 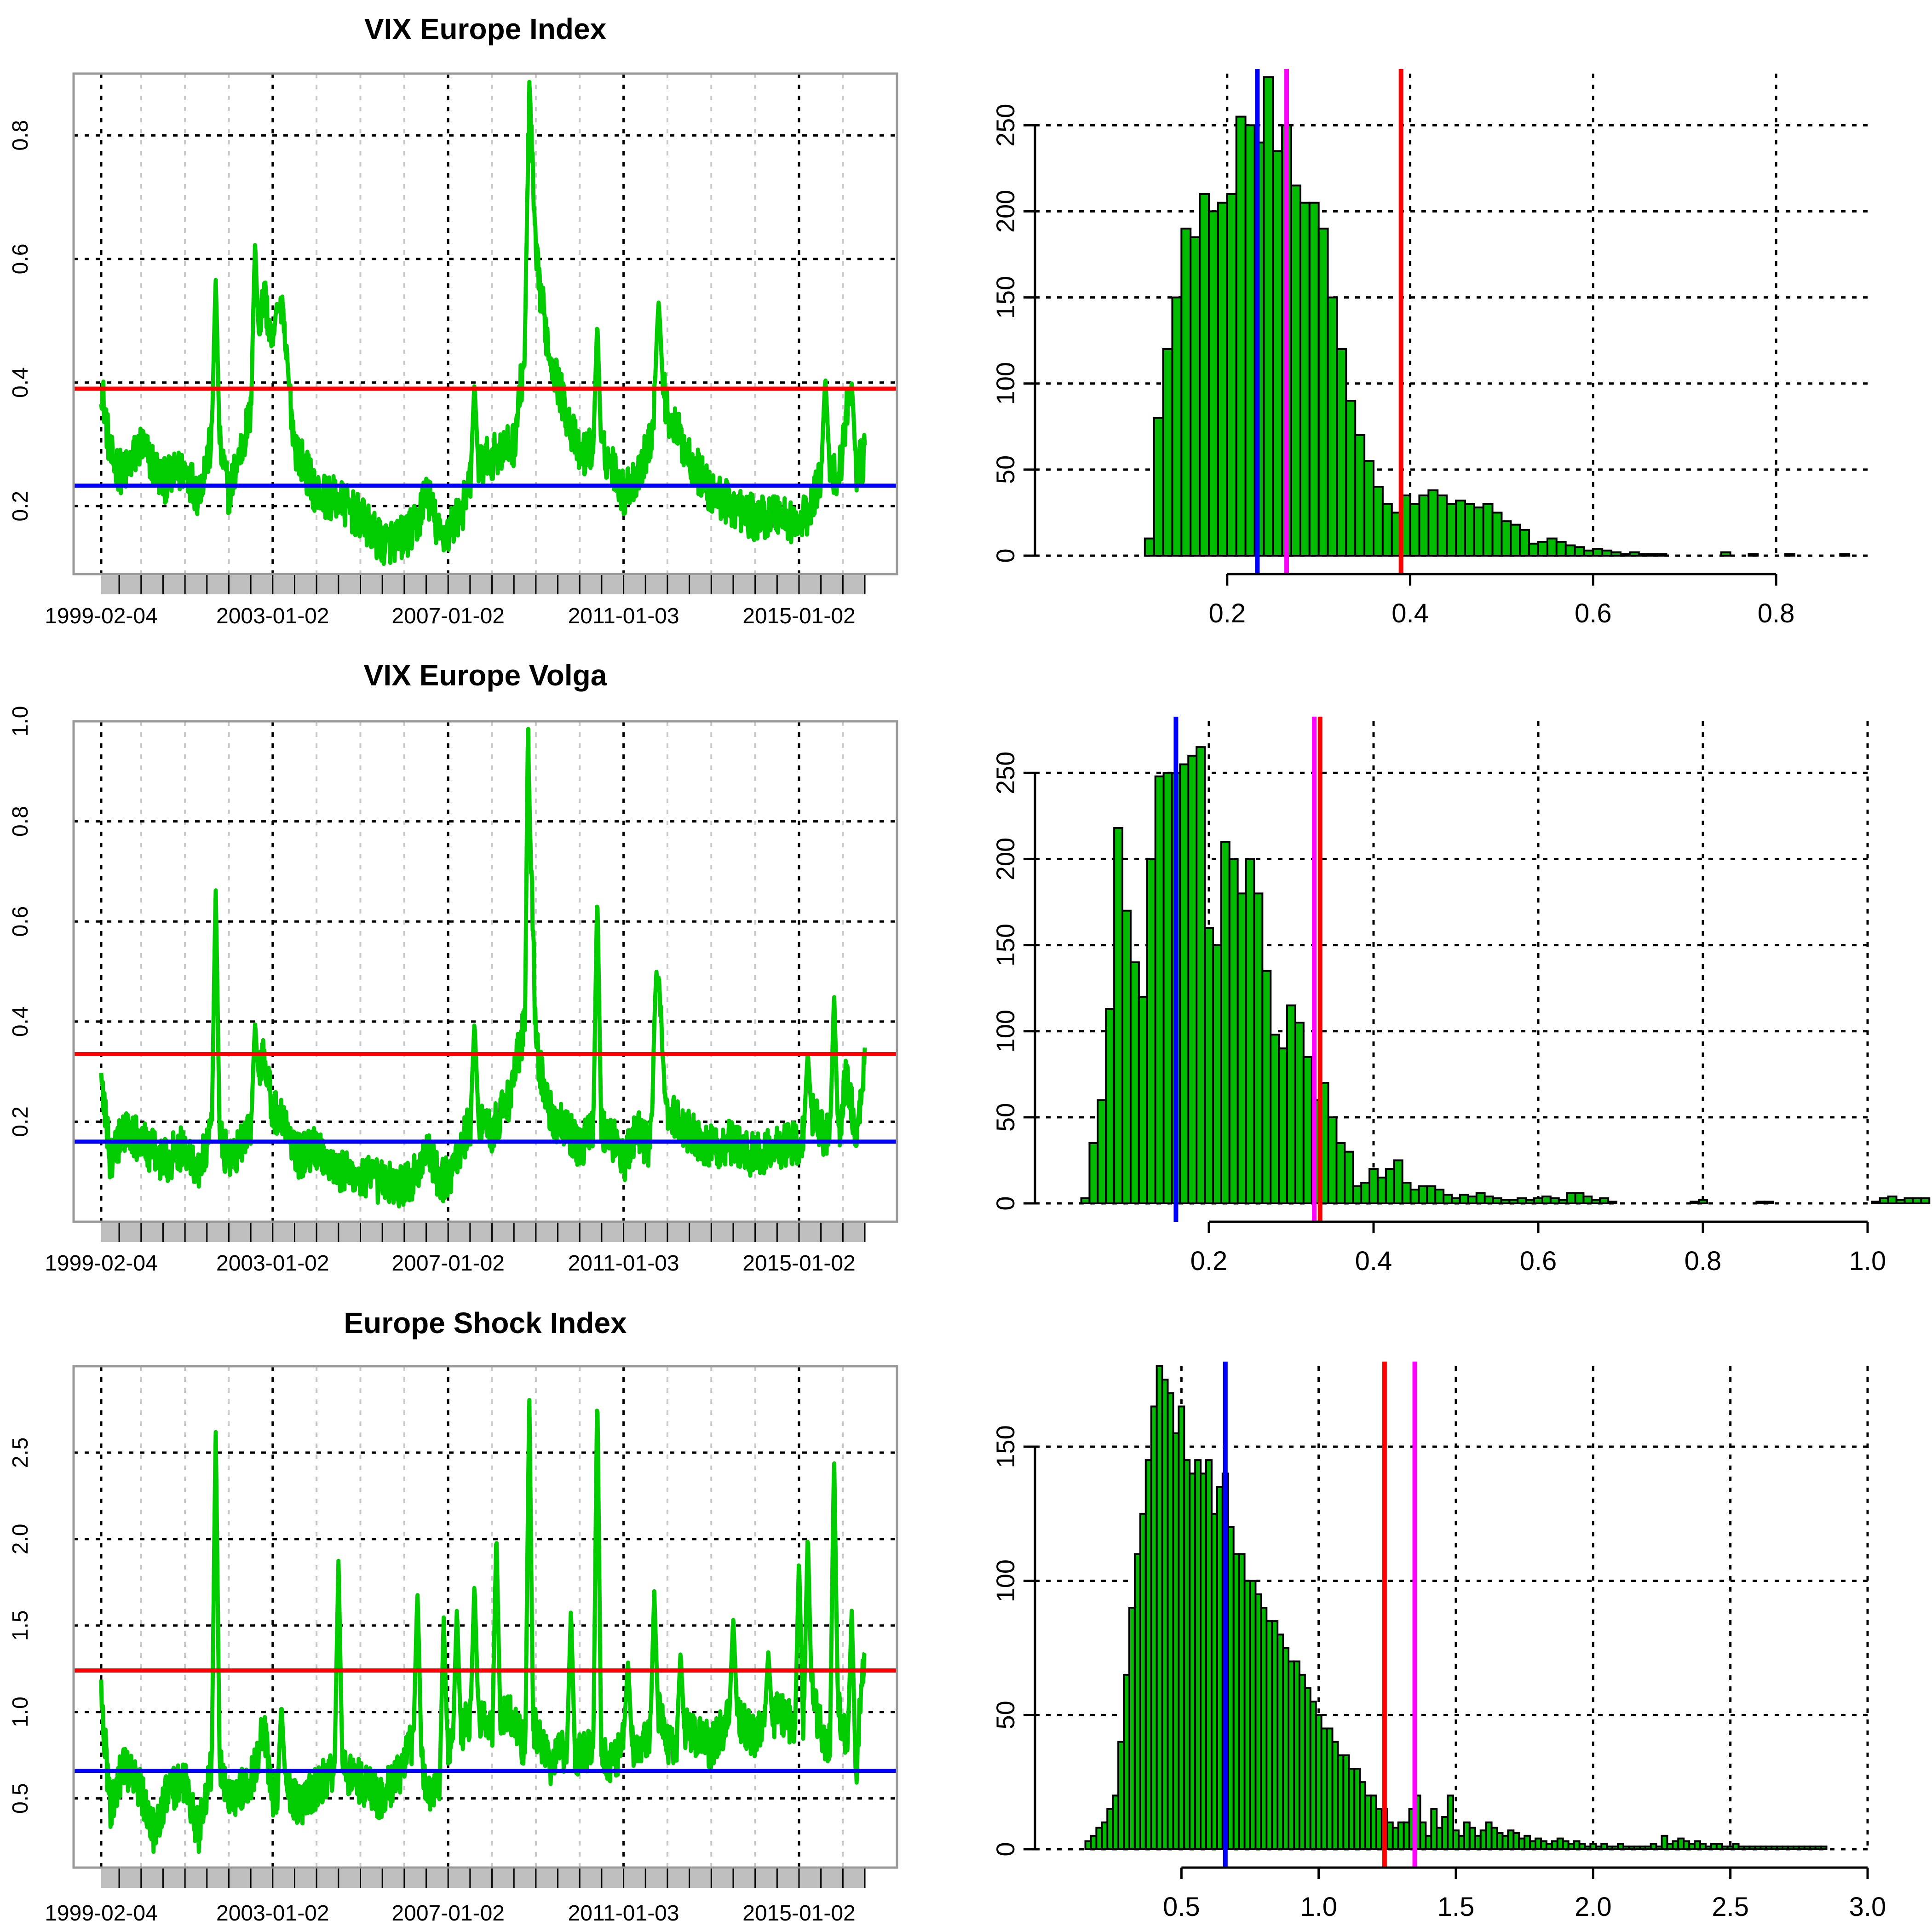 What do you see at coordinates (1593, 1907) in the screenshot?
I see `x-tick-label: 2.0` at bounding box center [1593, 1907].